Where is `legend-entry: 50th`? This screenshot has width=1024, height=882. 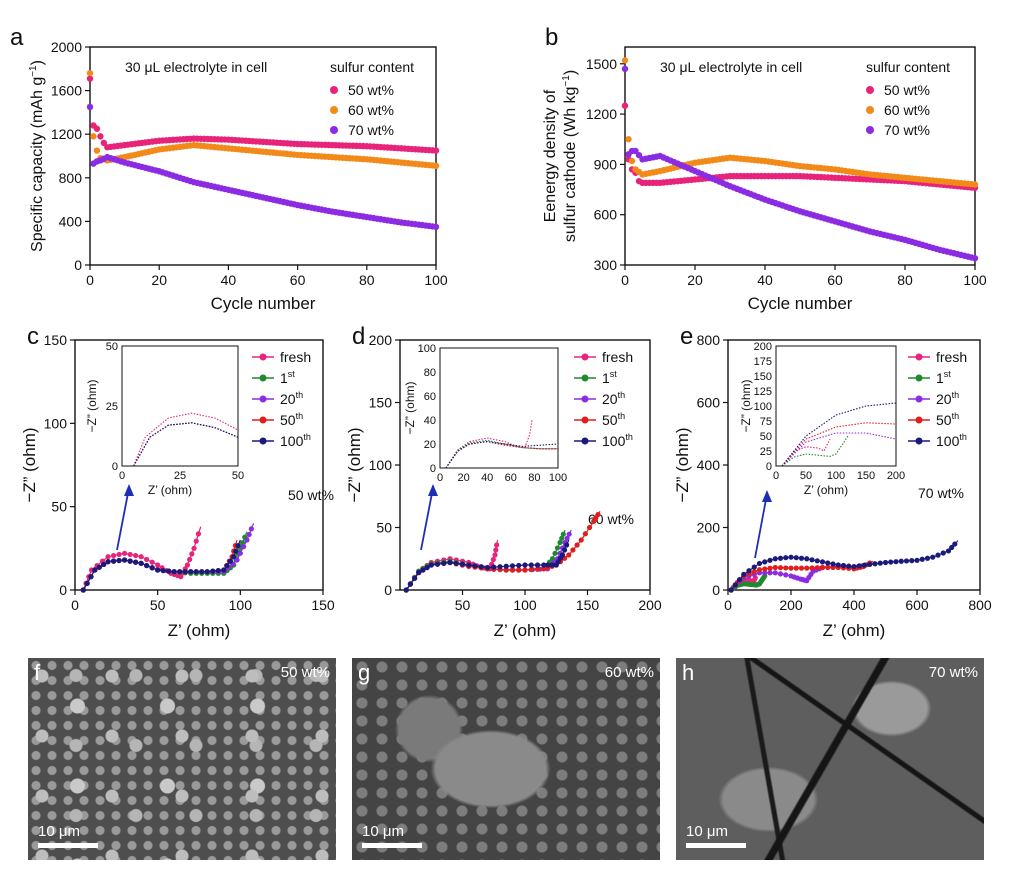
legend-entry: 50th is located at coordinates (291, 419).